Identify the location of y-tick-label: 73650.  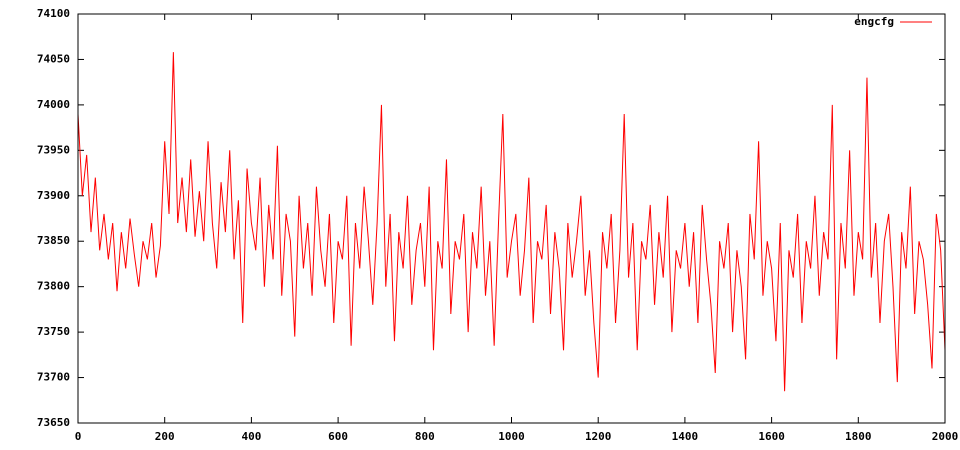
(53, 422).